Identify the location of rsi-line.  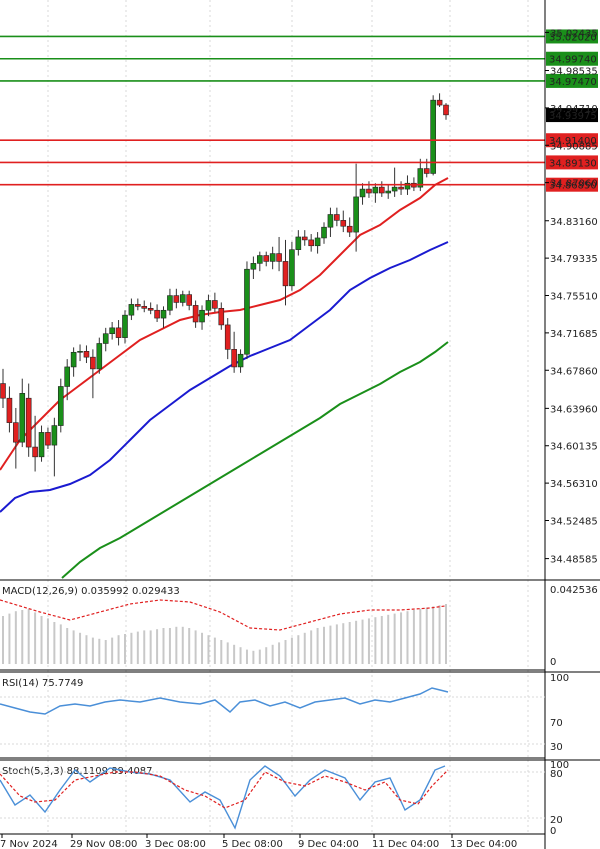
(224, 701).